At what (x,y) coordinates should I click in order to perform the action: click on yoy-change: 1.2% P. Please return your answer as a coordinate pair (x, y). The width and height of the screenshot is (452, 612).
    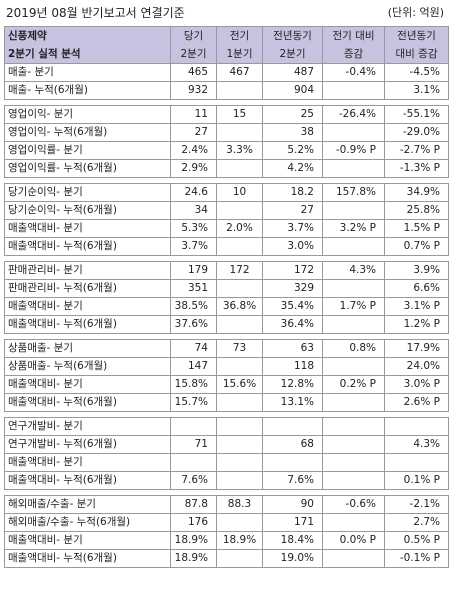
    Looking at the image, I should click on (416, 324).